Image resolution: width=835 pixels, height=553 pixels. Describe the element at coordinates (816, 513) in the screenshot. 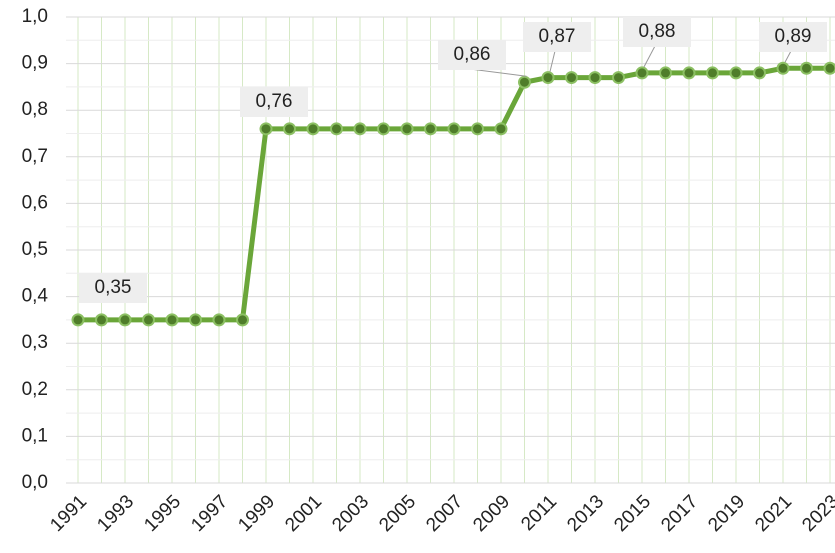

I see `x-tick-label: 2023` at that location.